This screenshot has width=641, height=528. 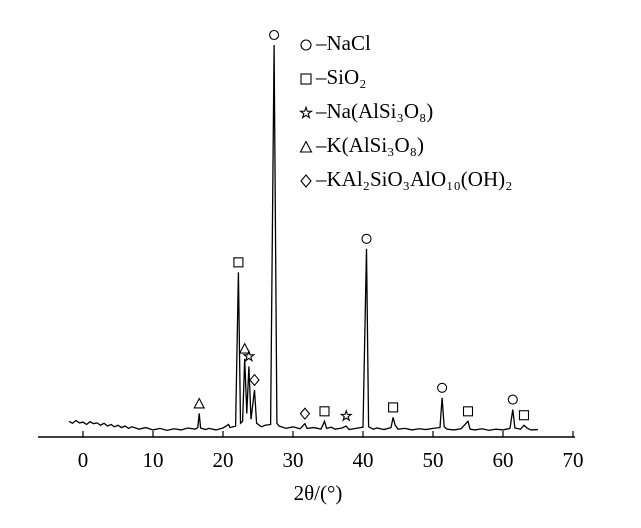 I want to click on legend-label: –K(AlSi₃O₈), so click(x=369, y=145).